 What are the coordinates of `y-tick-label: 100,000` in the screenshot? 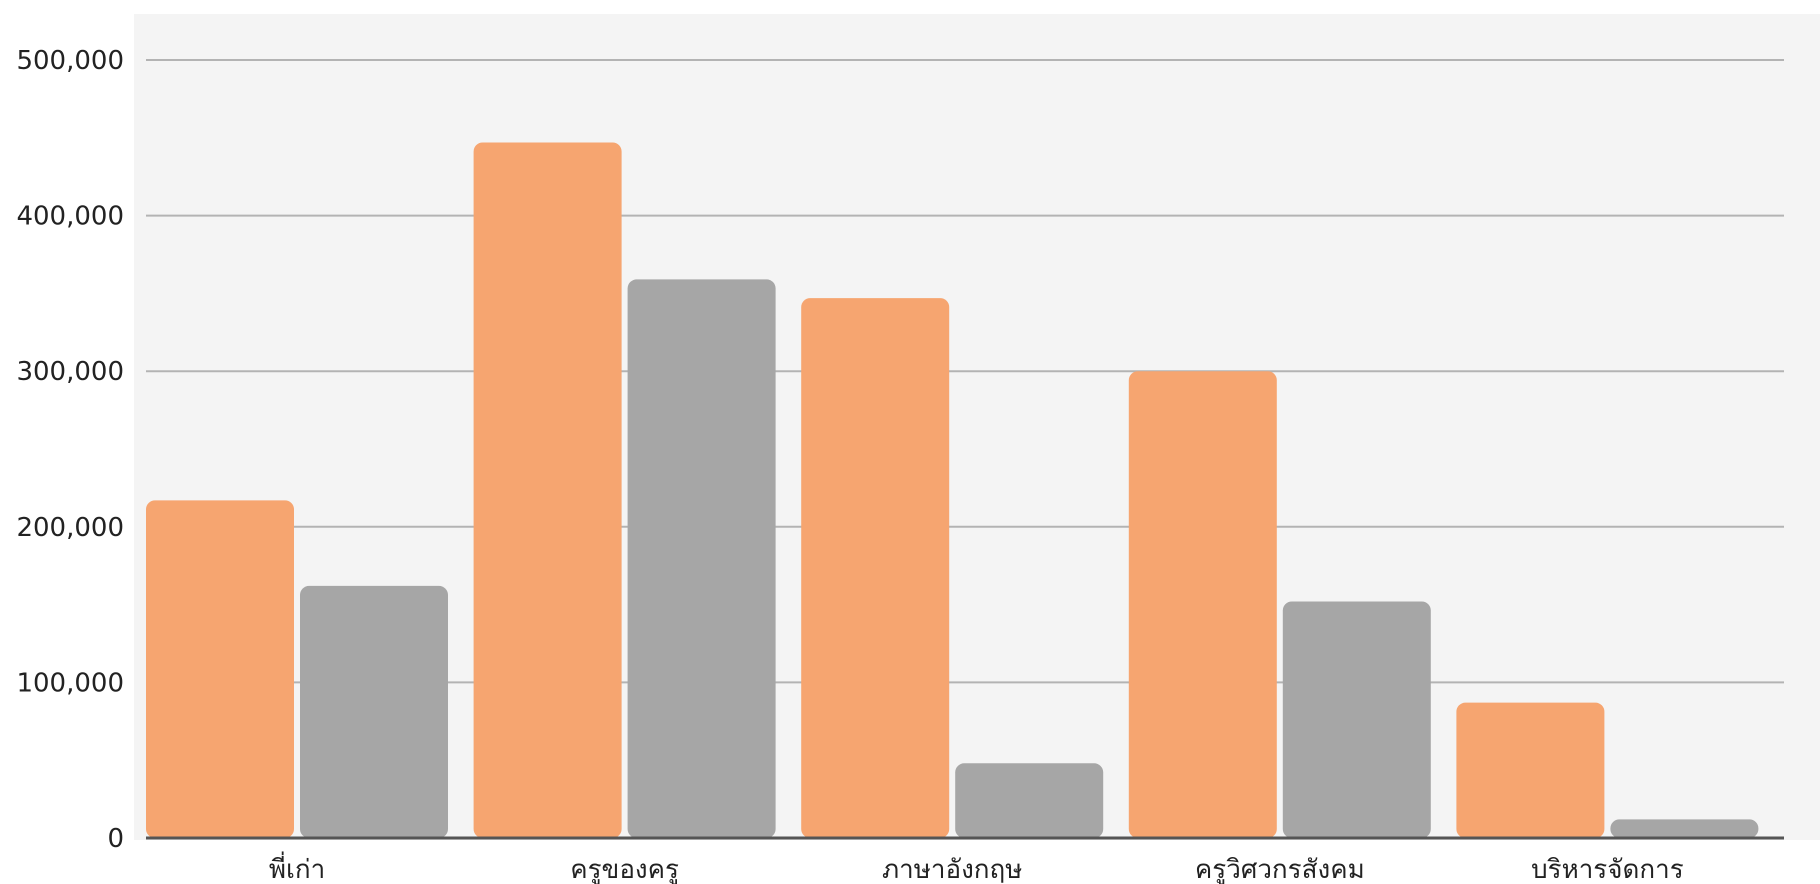 It's located at (70, 683).